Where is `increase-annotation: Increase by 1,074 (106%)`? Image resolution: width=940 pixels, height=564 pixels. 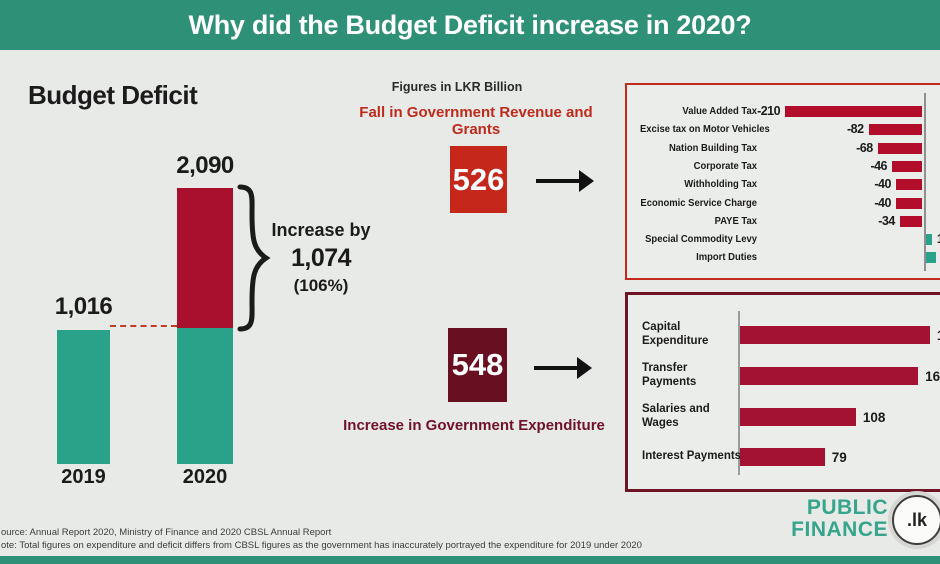
increase-annotation: Increase by 1,074 (106%) is located at coordinates (321, 258).